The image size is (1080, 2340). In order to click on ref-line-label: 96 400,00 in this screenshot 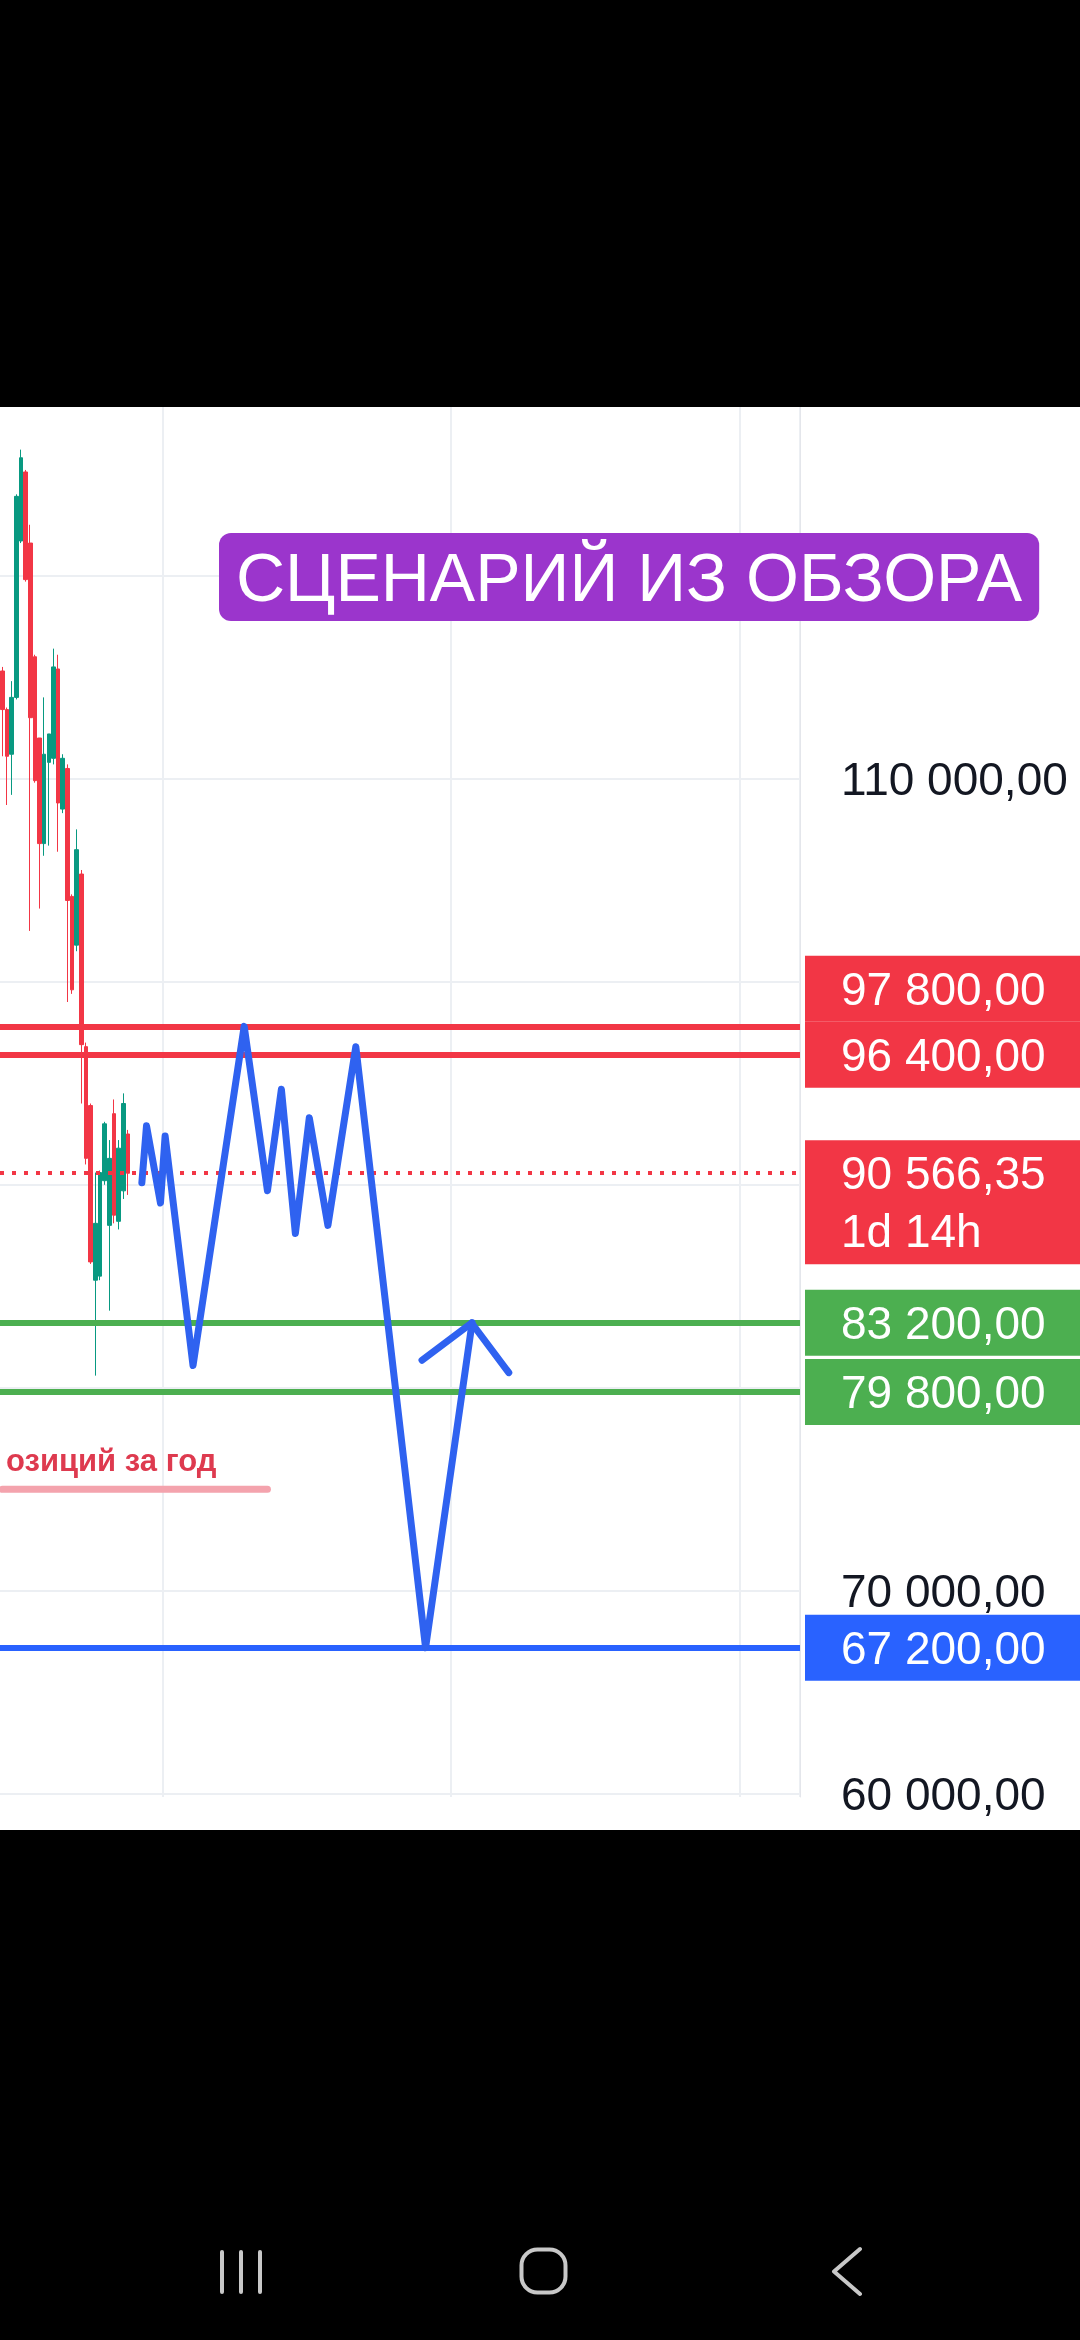, I will do `click(943, 1054)`.